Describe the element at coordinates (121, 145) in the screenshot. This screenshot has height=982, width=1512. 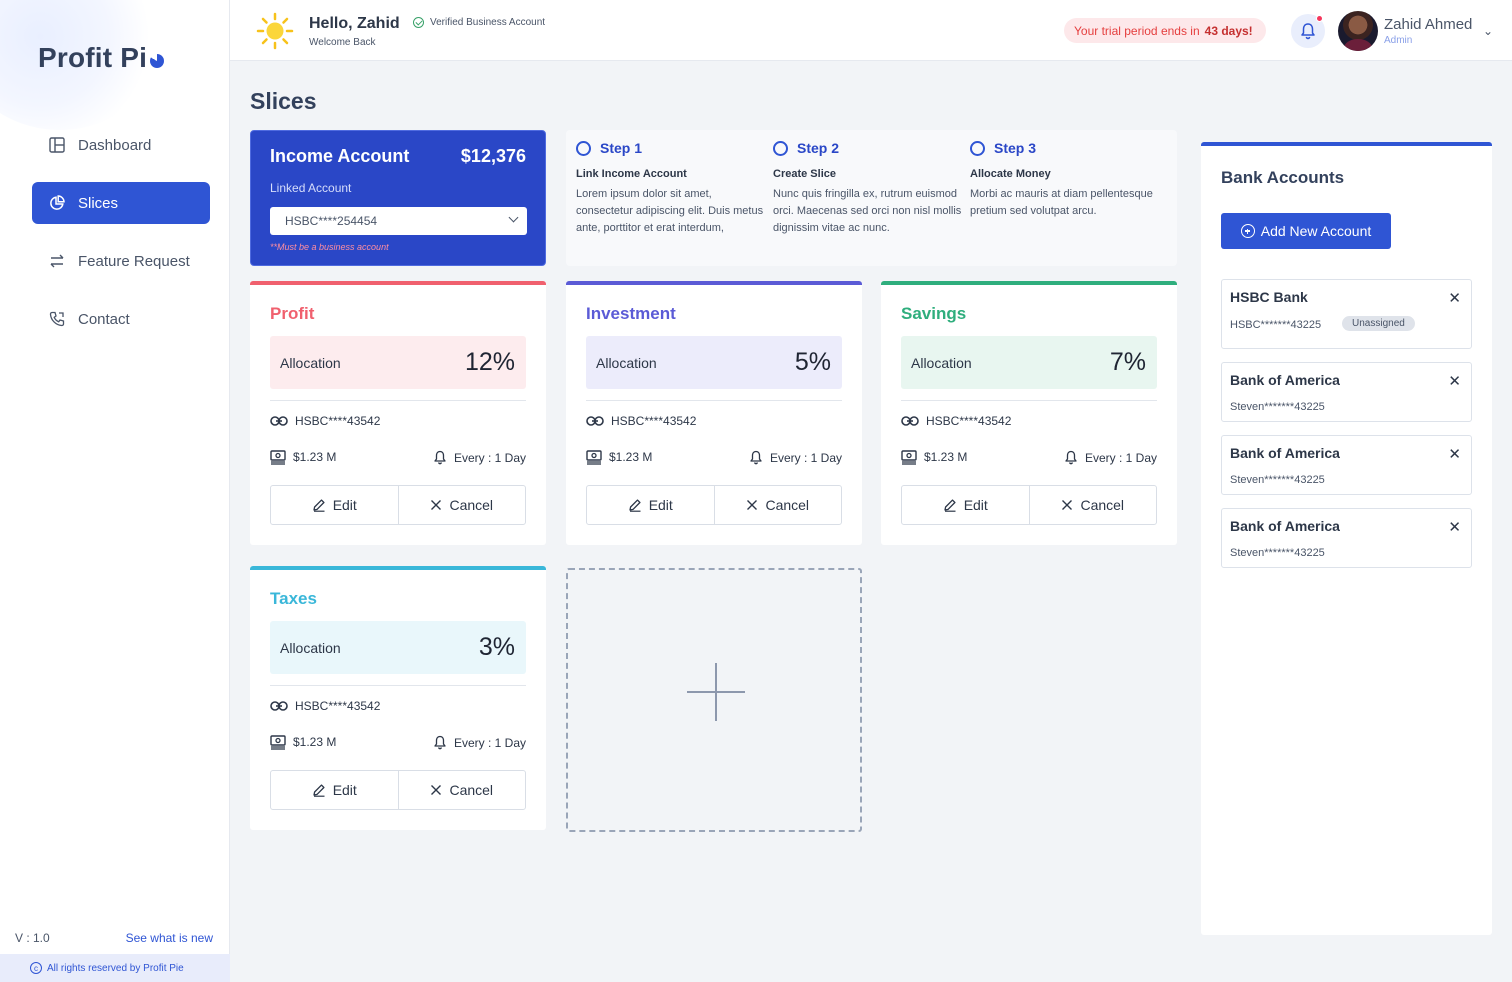
I see `sidebar-item-dashboard: Dashboard` at that location.